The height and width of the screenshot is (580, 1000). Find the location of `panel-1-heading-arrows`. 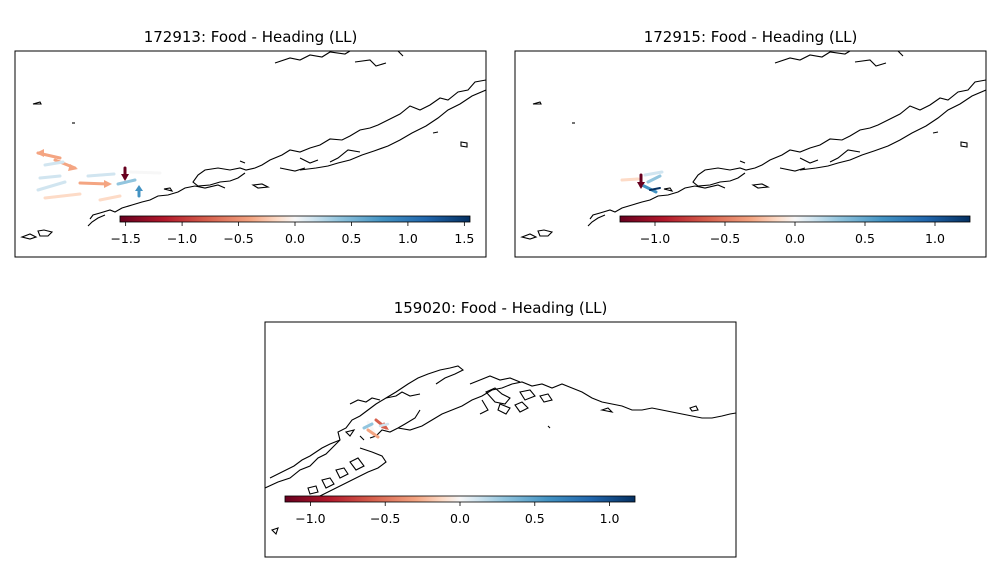

panel-1-heading-arrows is located at coordinates (99, 175).